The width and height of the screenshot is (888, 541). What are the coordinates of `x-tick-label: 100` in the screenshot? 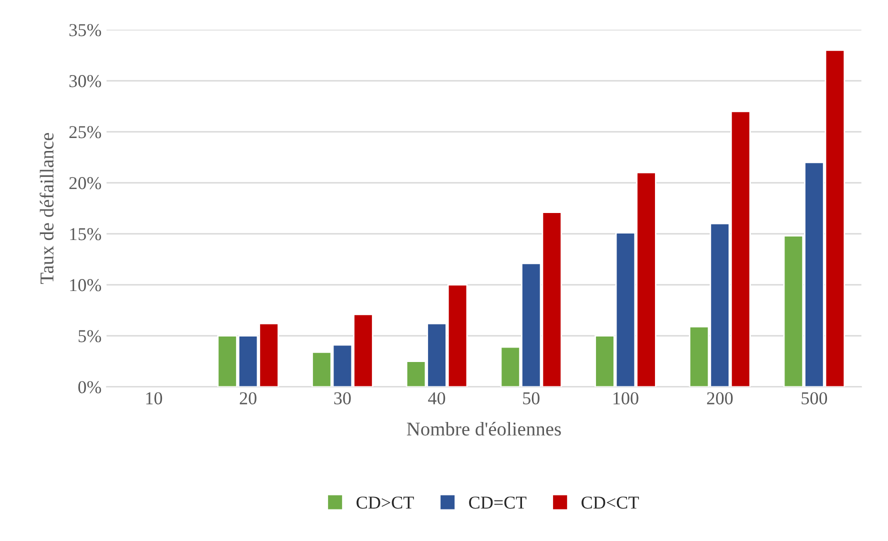 It's located at (626, 398).